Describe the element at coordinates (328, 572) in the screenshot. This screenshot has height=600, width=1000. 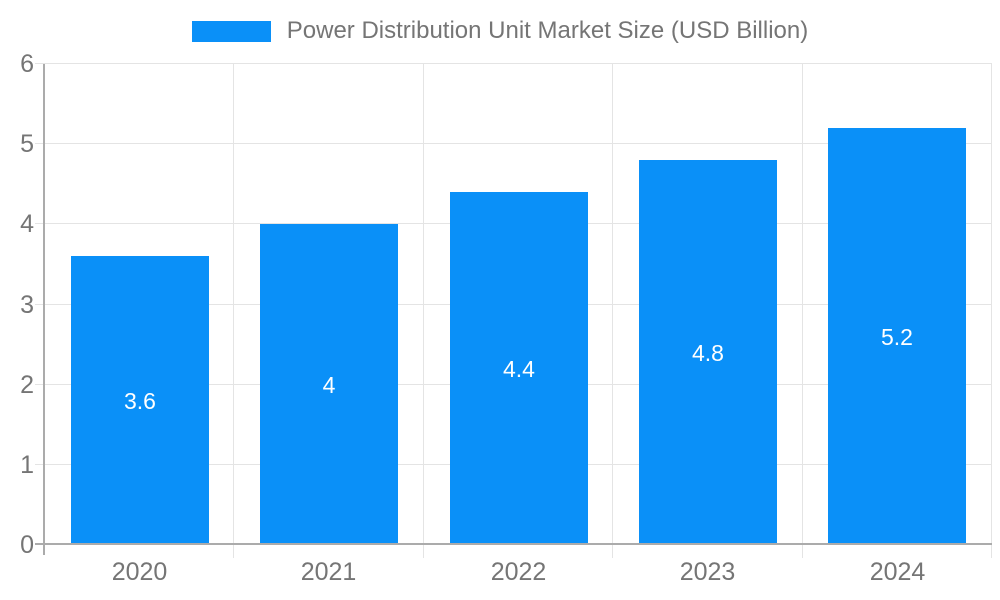
I see `x-tick-label: 2021` at that location.